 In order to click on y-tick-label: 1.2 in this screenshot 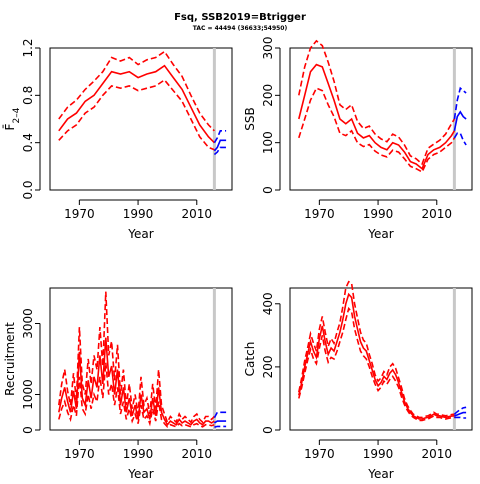, I will do `click(28, 47)`.